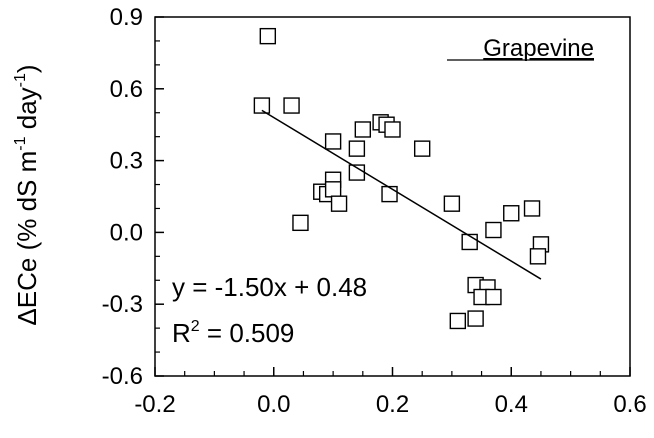  What do you see at coordinates (122, 304) in the screenshot?
I see `y-tick-label: -0.3` at bounding box center [122, 304].